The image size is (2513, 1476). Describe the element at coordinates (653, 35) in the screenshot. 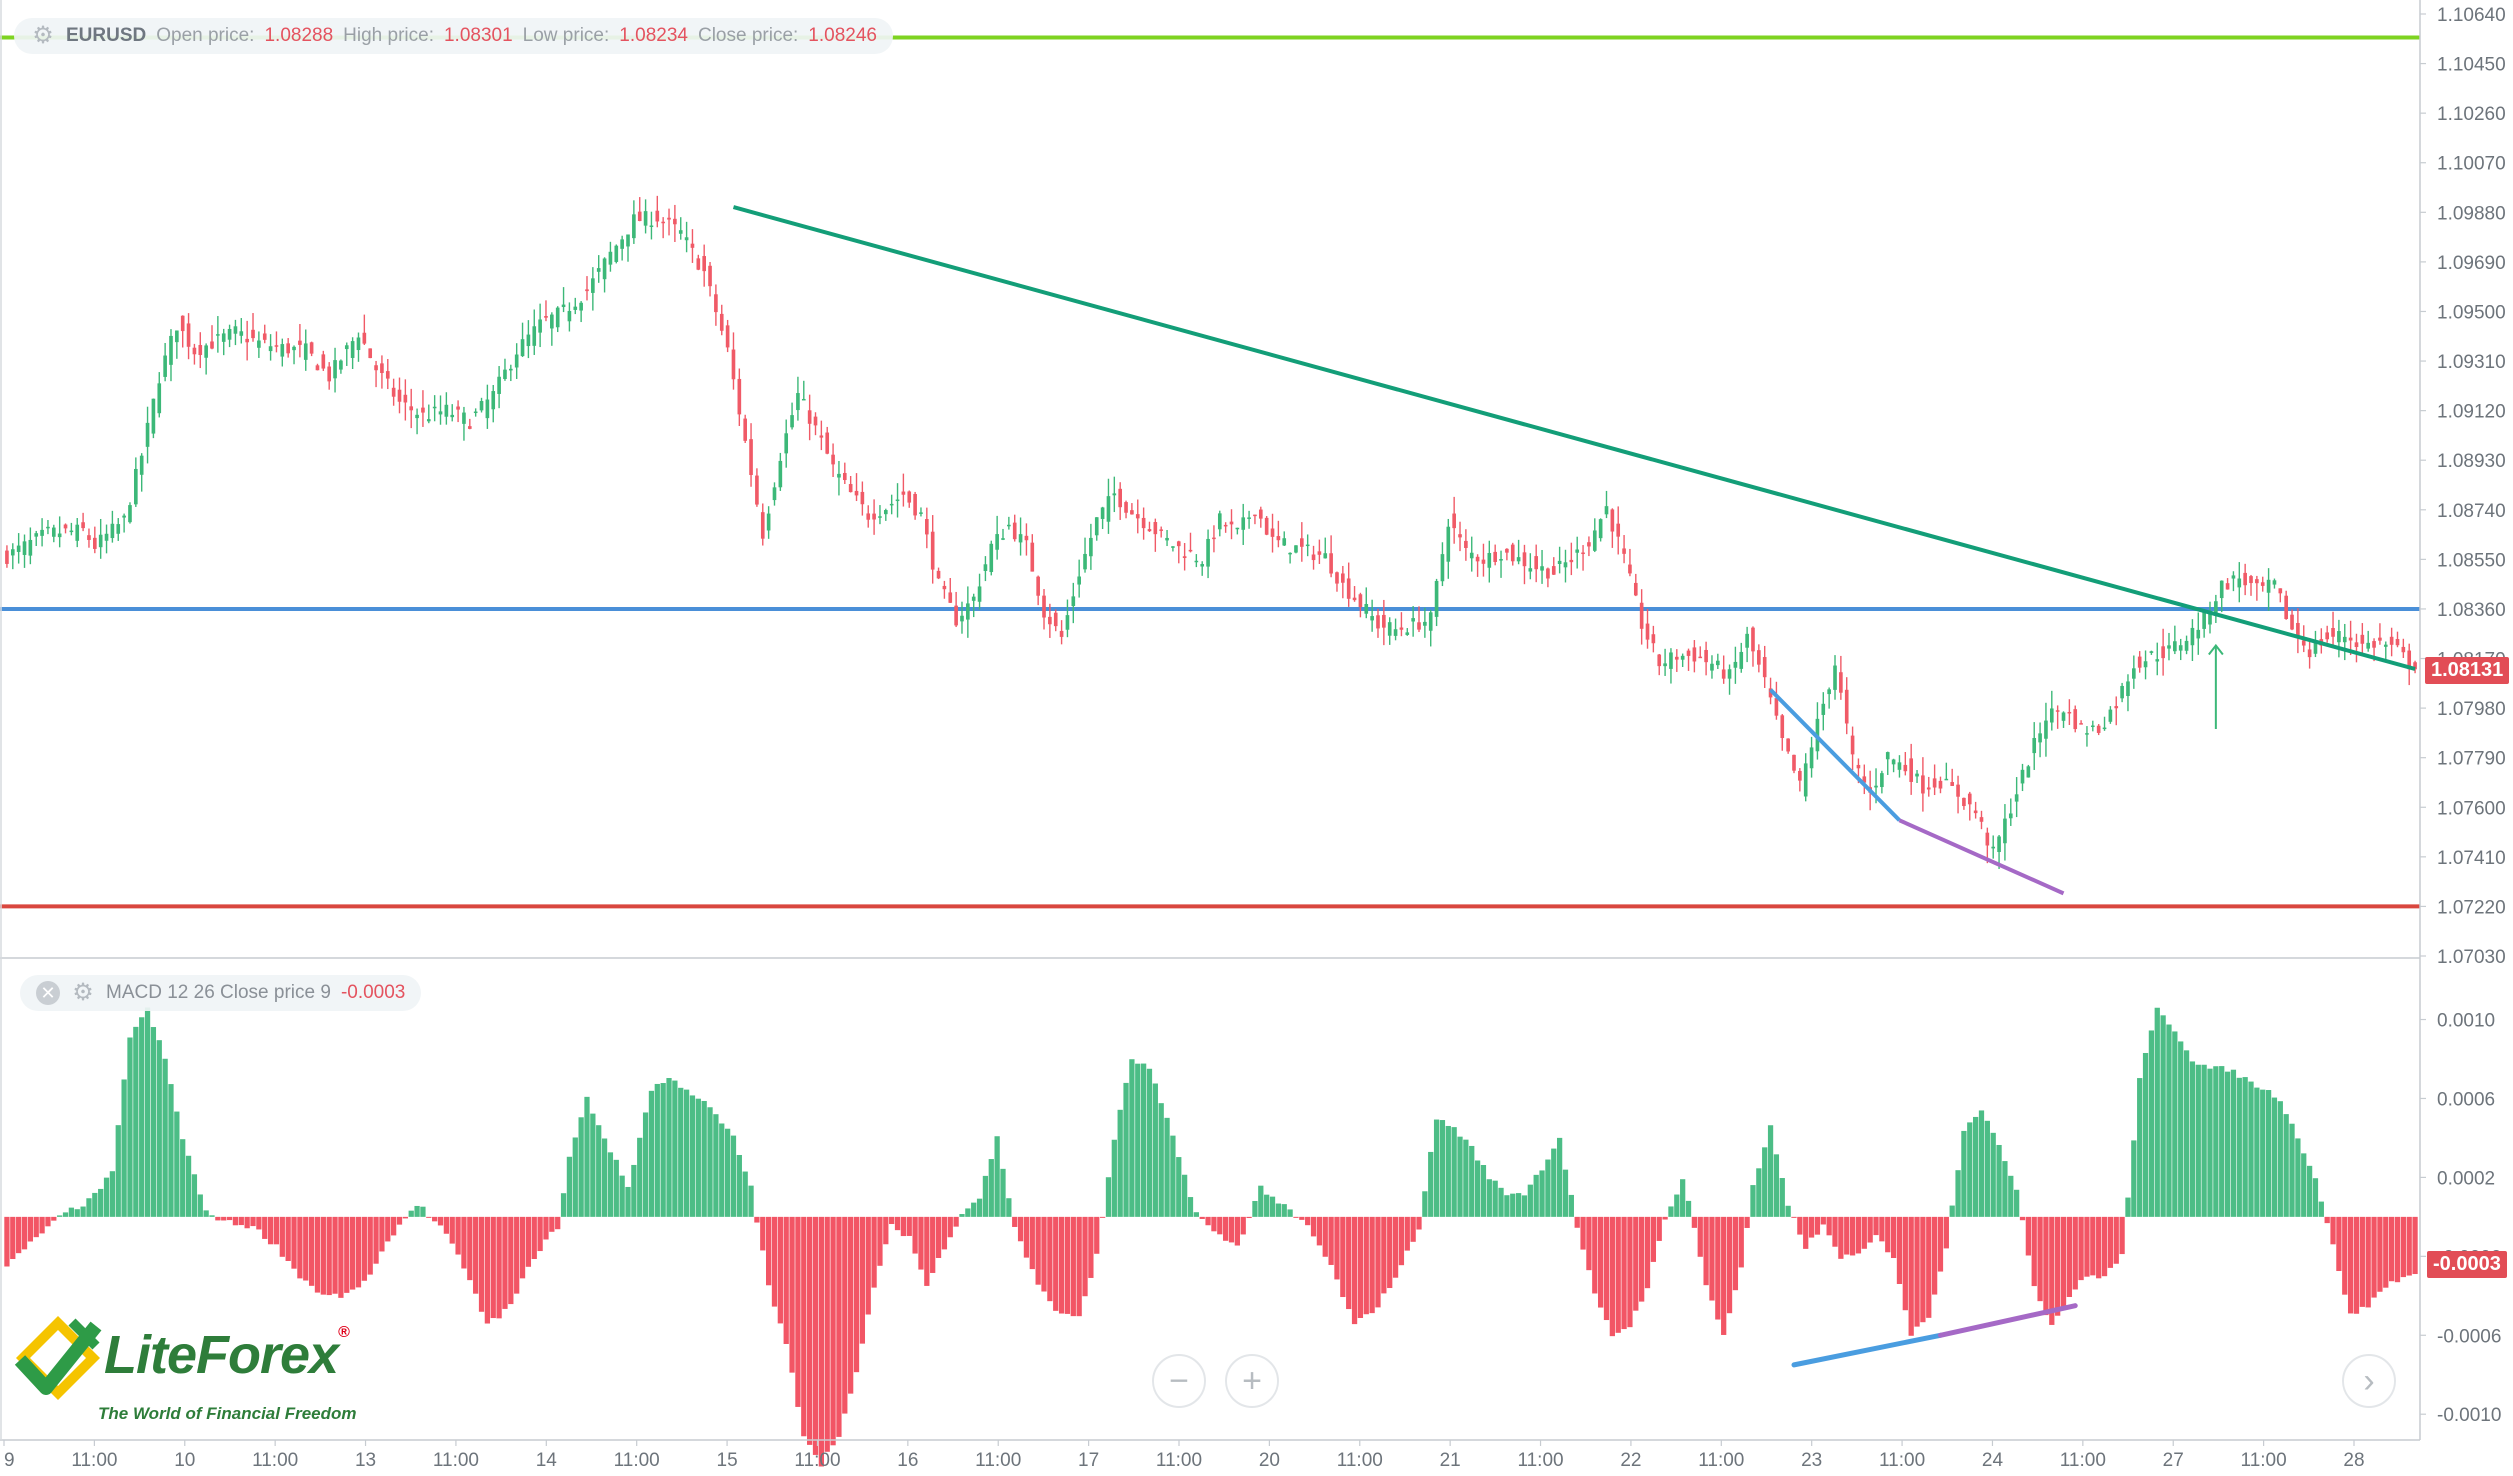

I see `low-value: 1.08234` at that location.